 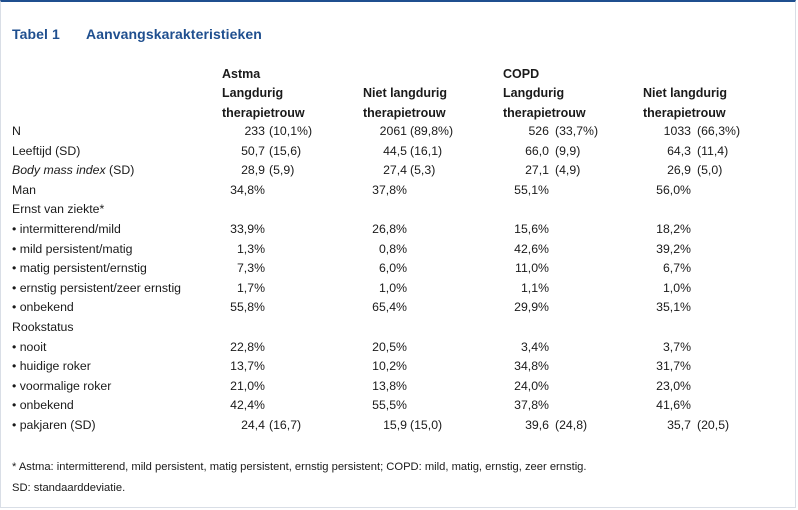 I want to click on cell-value: 55,8%, so click(x=247, y=307).